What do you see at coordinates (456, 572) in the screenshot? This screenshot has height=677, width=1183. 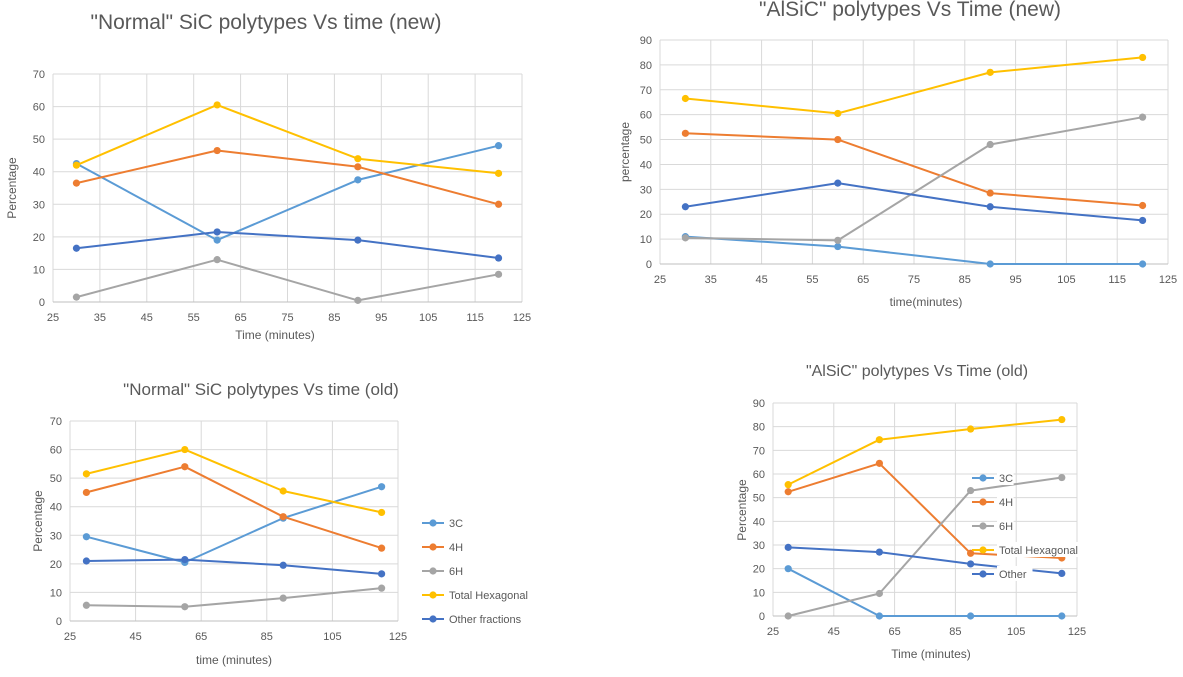 I see `legend-label: 6H` at bounding box center [456, 572].